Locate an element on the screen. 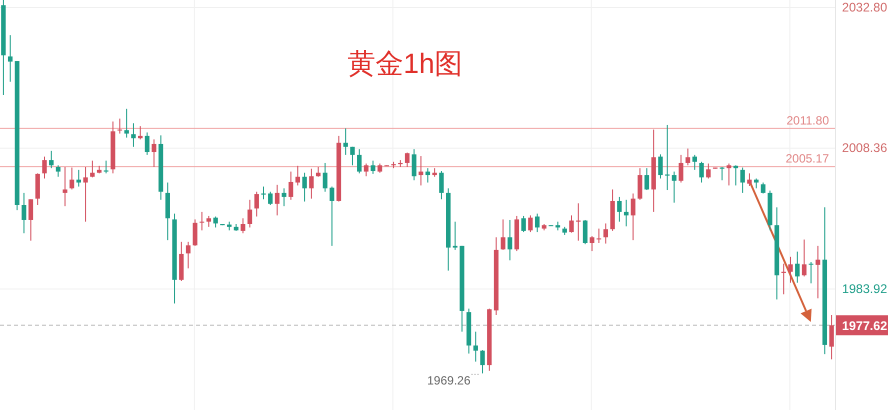  y-tick-label: 2008.36 is located at coordinates (865, 148).